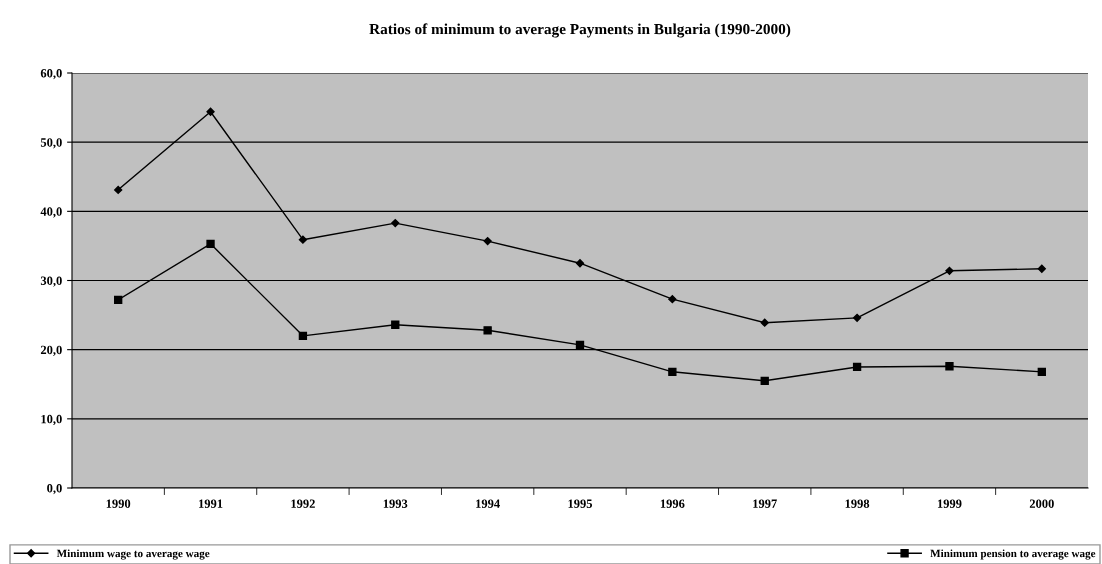 The image size is (1102, 564). Describe the element at coordinates (1013, 554) in the screenshot. I see `legend-label: Minimum pension to average wage` at that location.